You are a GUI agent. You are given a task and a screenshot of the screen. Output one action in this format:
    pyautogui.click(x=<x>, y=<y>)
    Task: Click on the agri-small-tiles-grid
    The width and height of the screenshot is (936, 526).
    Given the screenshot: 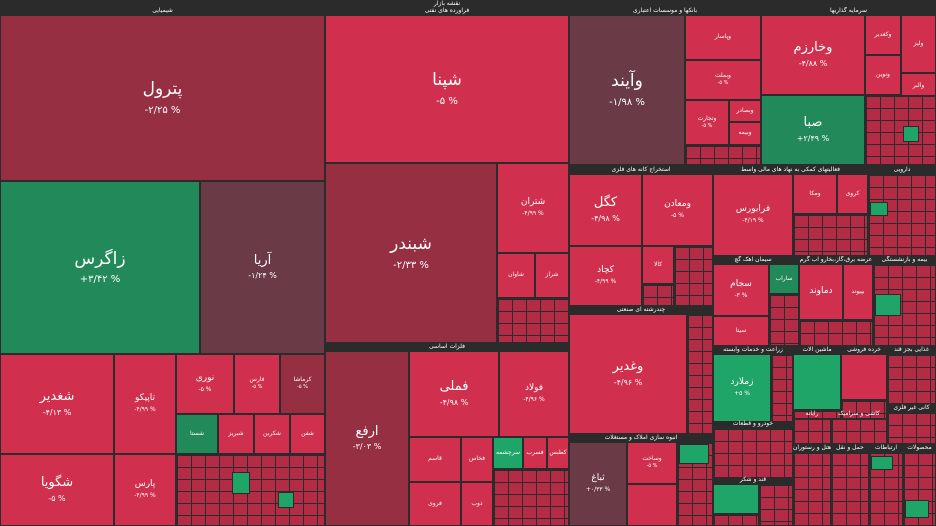 What is the action you would take?
    pyautogui.click(x=782, y=388)
    